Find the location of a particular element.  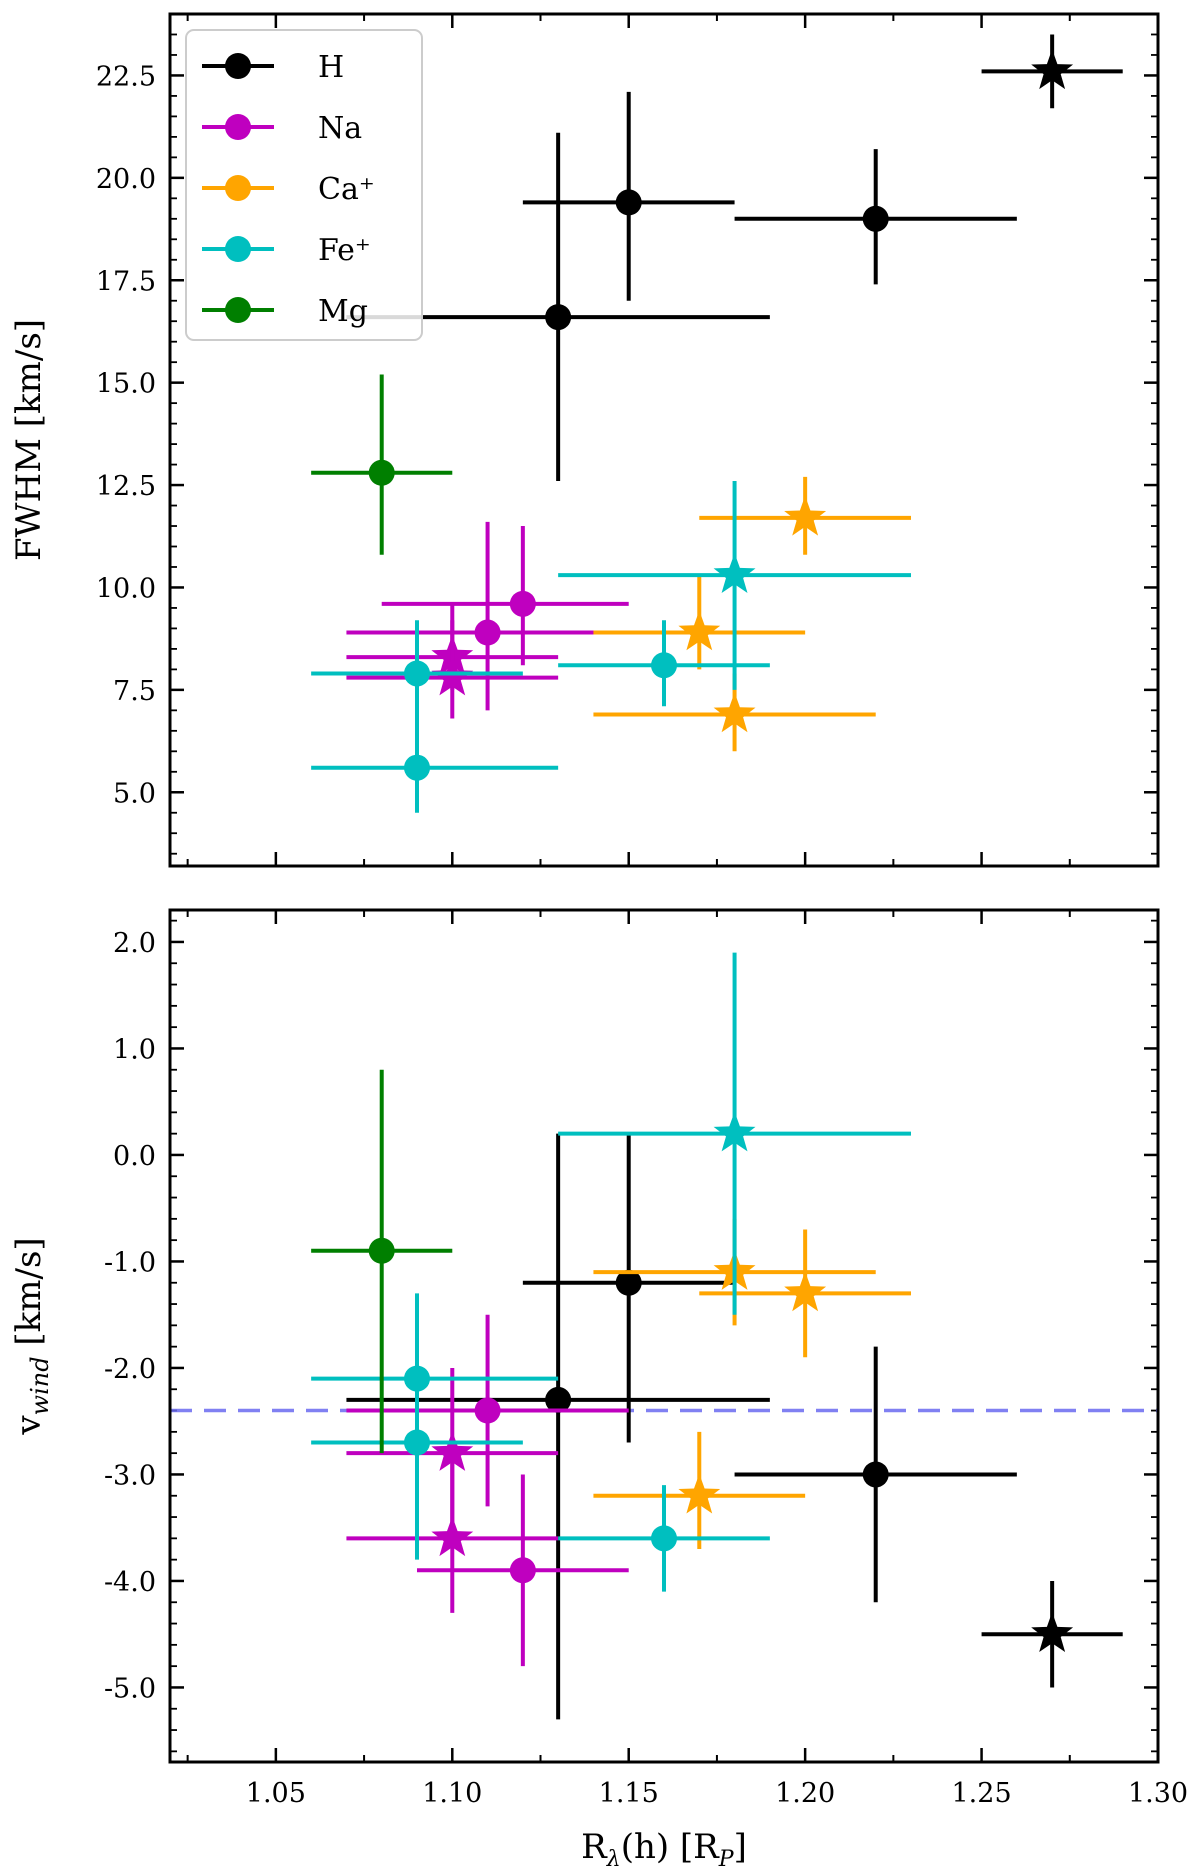

y-tick-label: 12.5 is located at coordinates (126, 486).